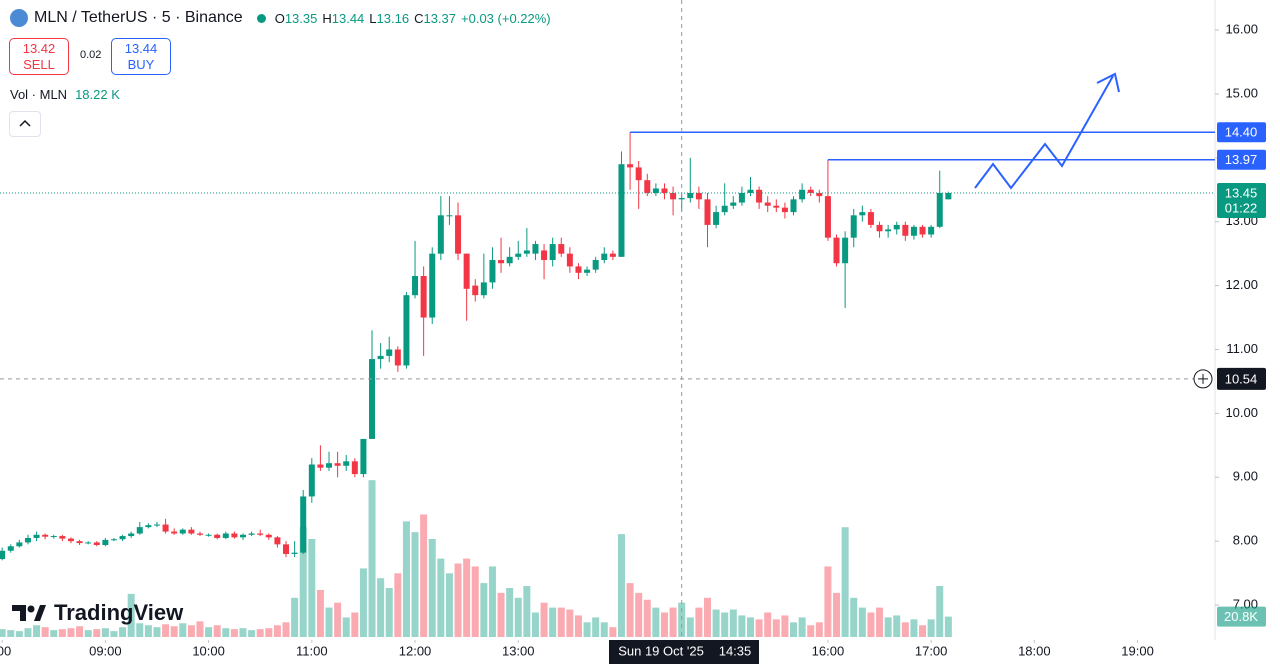 The image size is (1280, 664). Describe the element at coordinates (312, 650) in the screenshot. I see `x-tick-label: 11:00` at that location.